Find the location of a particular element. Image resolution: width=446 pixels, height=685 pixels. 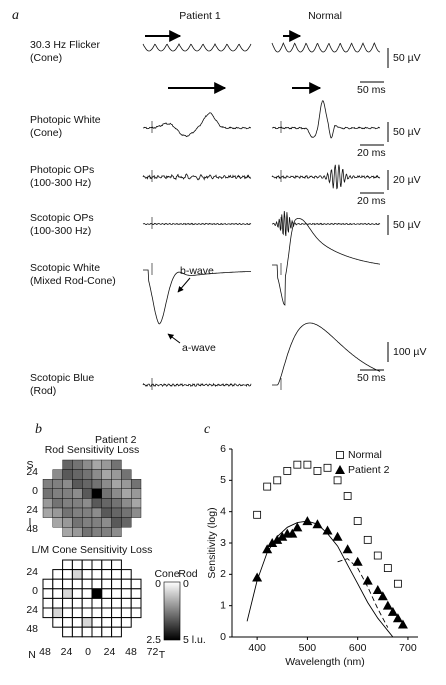

map-x-tick: 0 is located at coordinates (88, 652).